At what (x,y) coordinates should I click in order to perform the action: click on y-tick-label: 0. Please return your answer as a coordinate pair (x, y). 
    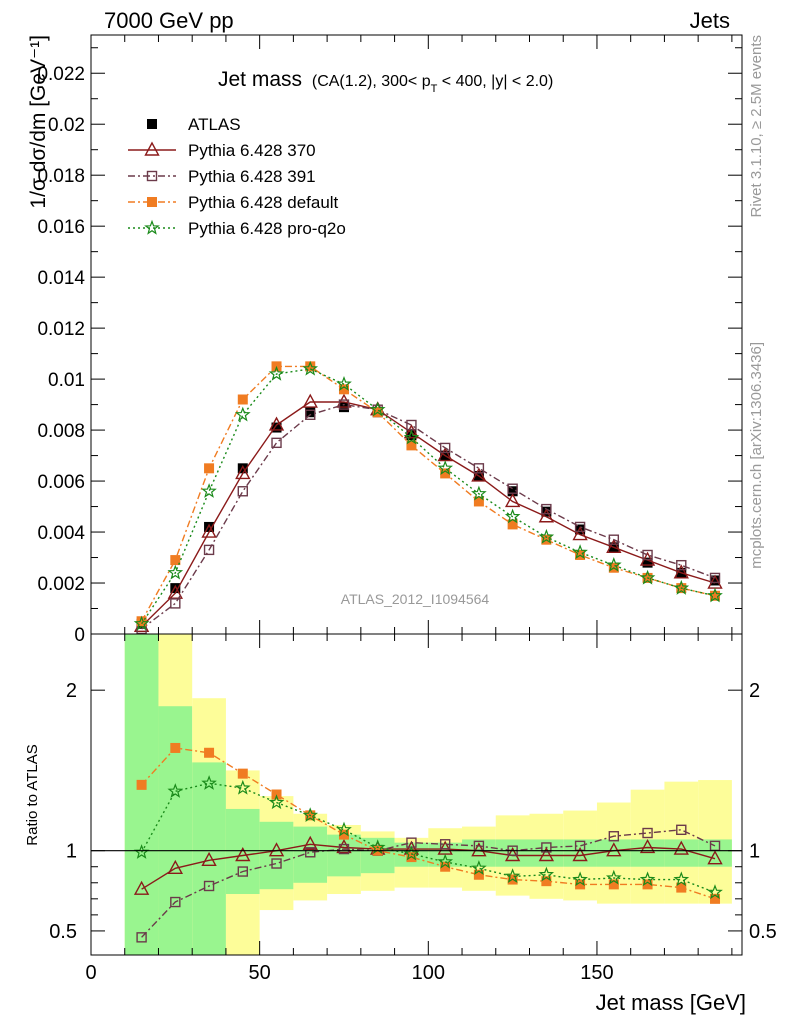
    Looking at the image, I should click on (79, 635).